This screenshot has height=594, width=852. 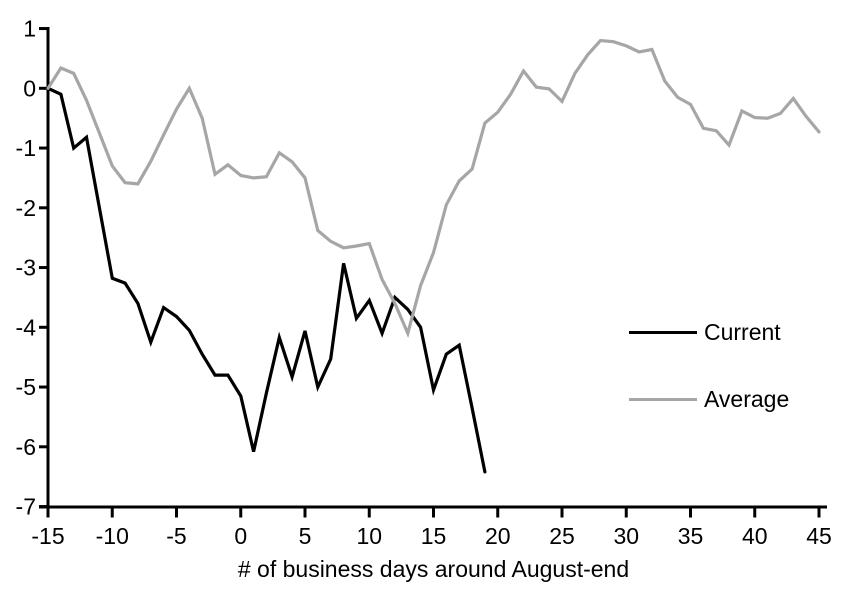 I want to click on legend-item-average: Average, so click(x=709, y=399).